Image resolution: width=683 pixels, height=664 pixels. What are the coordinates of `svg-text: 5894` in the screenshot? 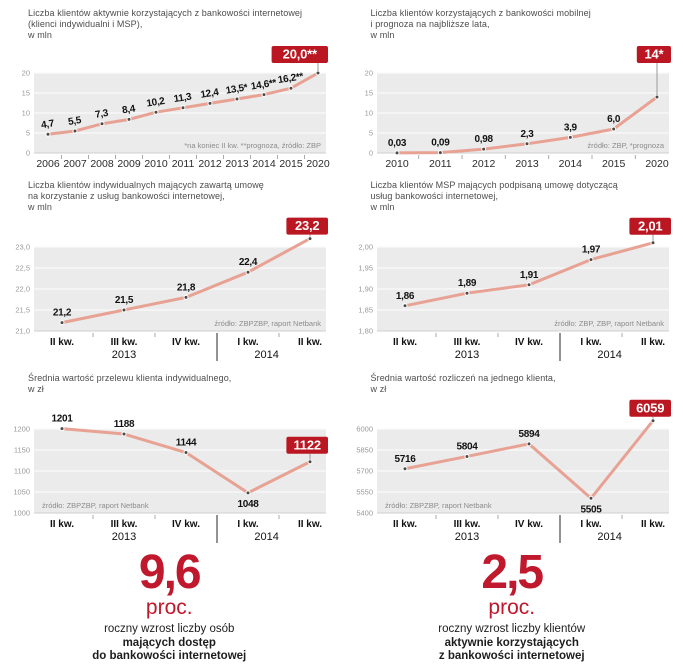 It's located at (529, 434).